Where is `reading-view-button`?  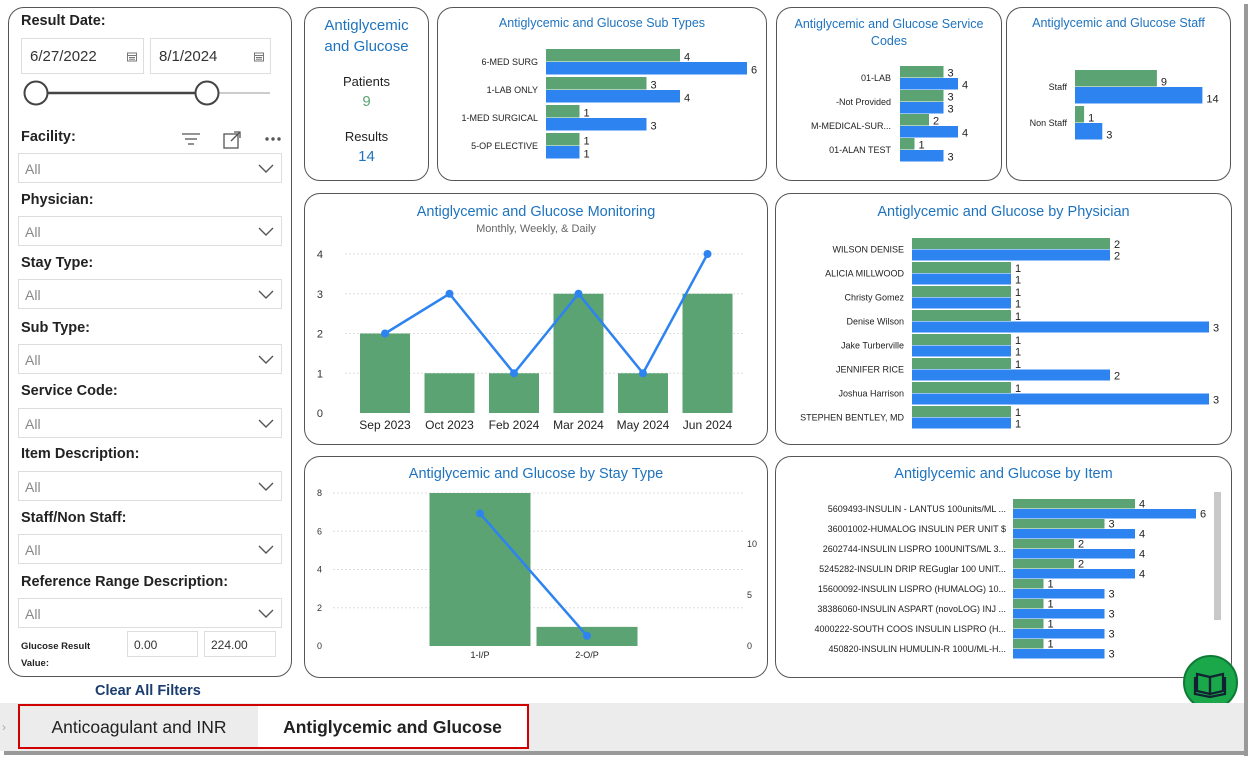 reading-view-button is located at coordinates (1210, 682).